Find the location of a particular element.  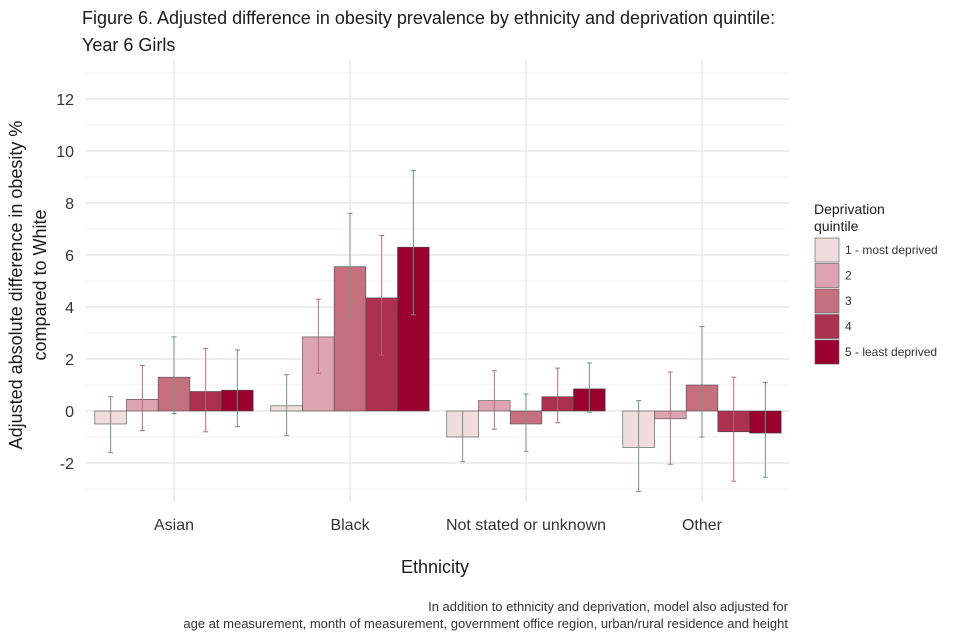

y-tick-label: 4 is located at coordinates (69, 308).